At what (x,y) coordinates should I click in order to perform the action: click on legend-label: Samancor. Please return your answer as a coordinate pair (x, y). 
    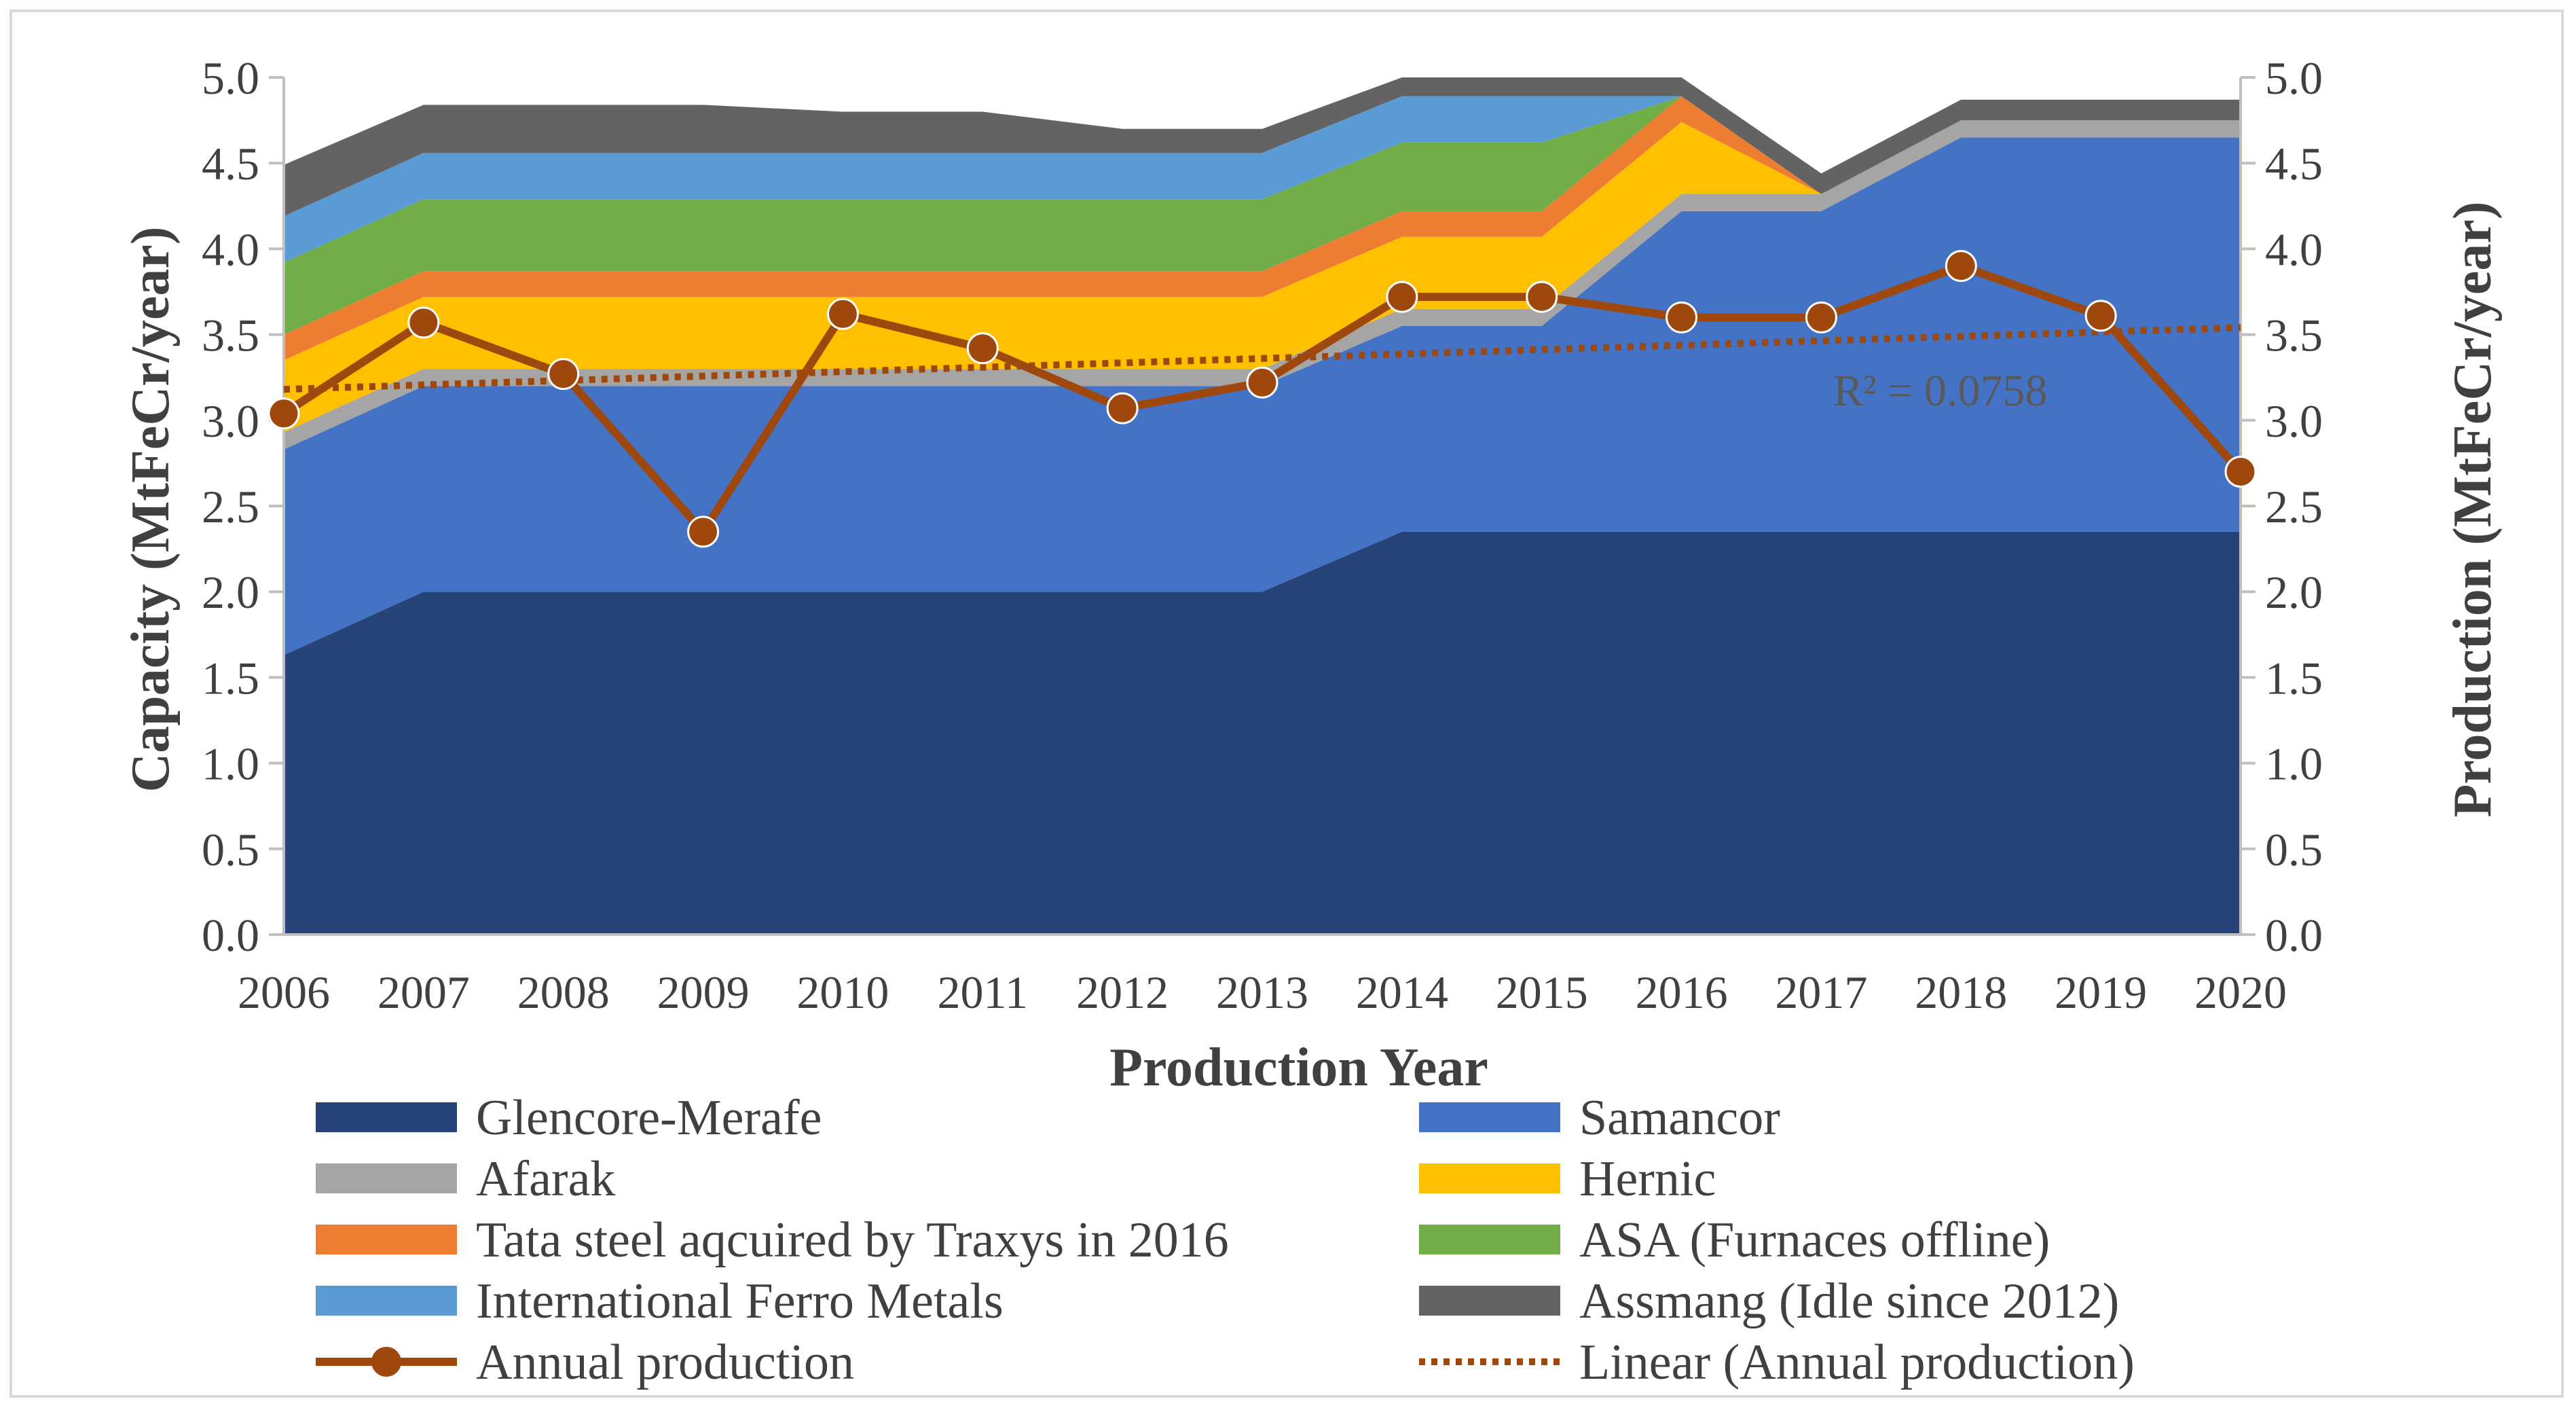
    Looking at the image, I should click on (1679, 1118).